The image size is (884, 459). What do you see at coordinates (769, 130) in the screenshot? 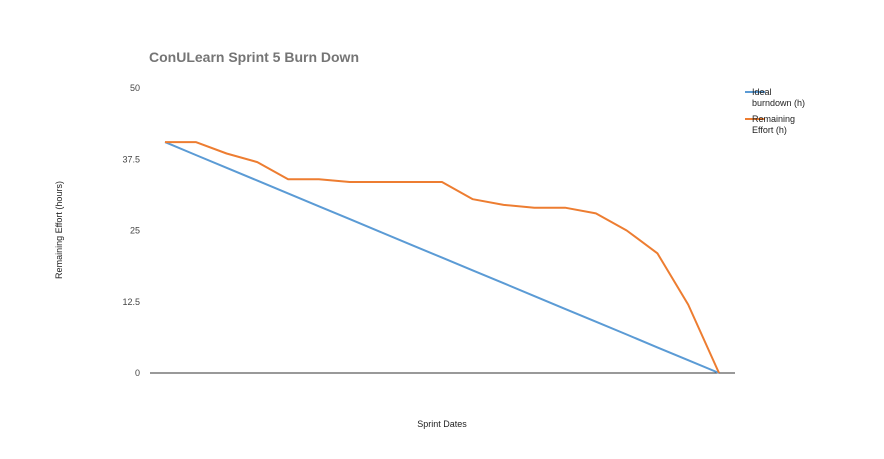
I see `legend-label-line: Effort (h)` at bounding box center [769, 130].